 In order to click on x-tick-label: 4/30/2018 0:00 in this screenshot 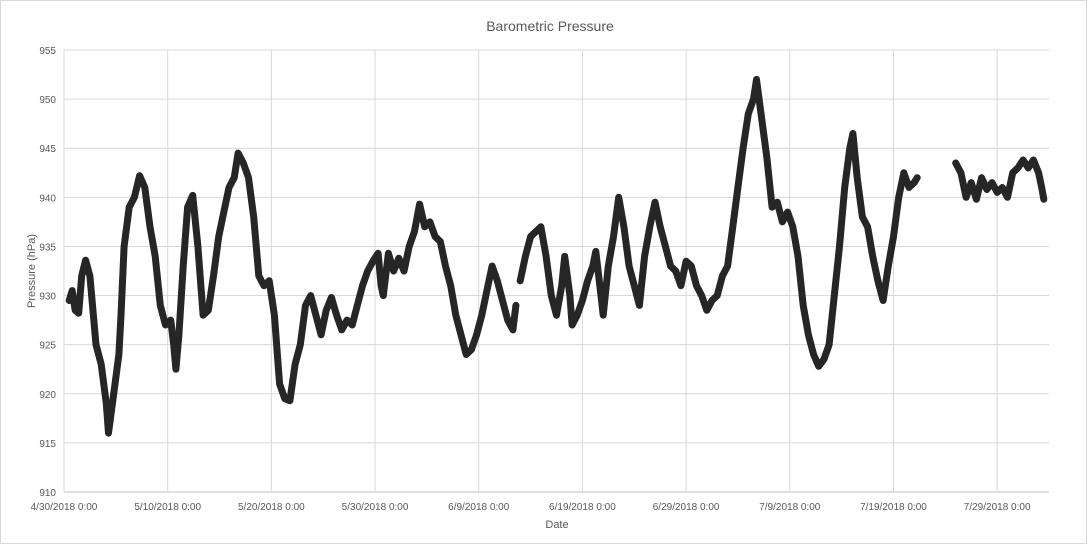, I will do `click(64, 507)`.